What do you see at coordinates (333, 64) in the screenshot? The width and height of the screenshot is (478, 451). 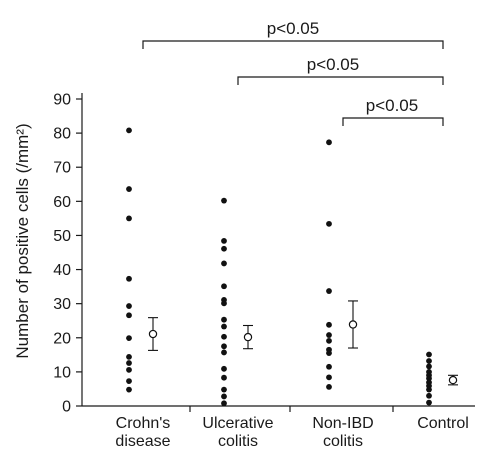 I see `significance-label-2: p<0.05` at bounding box center [333, 64].